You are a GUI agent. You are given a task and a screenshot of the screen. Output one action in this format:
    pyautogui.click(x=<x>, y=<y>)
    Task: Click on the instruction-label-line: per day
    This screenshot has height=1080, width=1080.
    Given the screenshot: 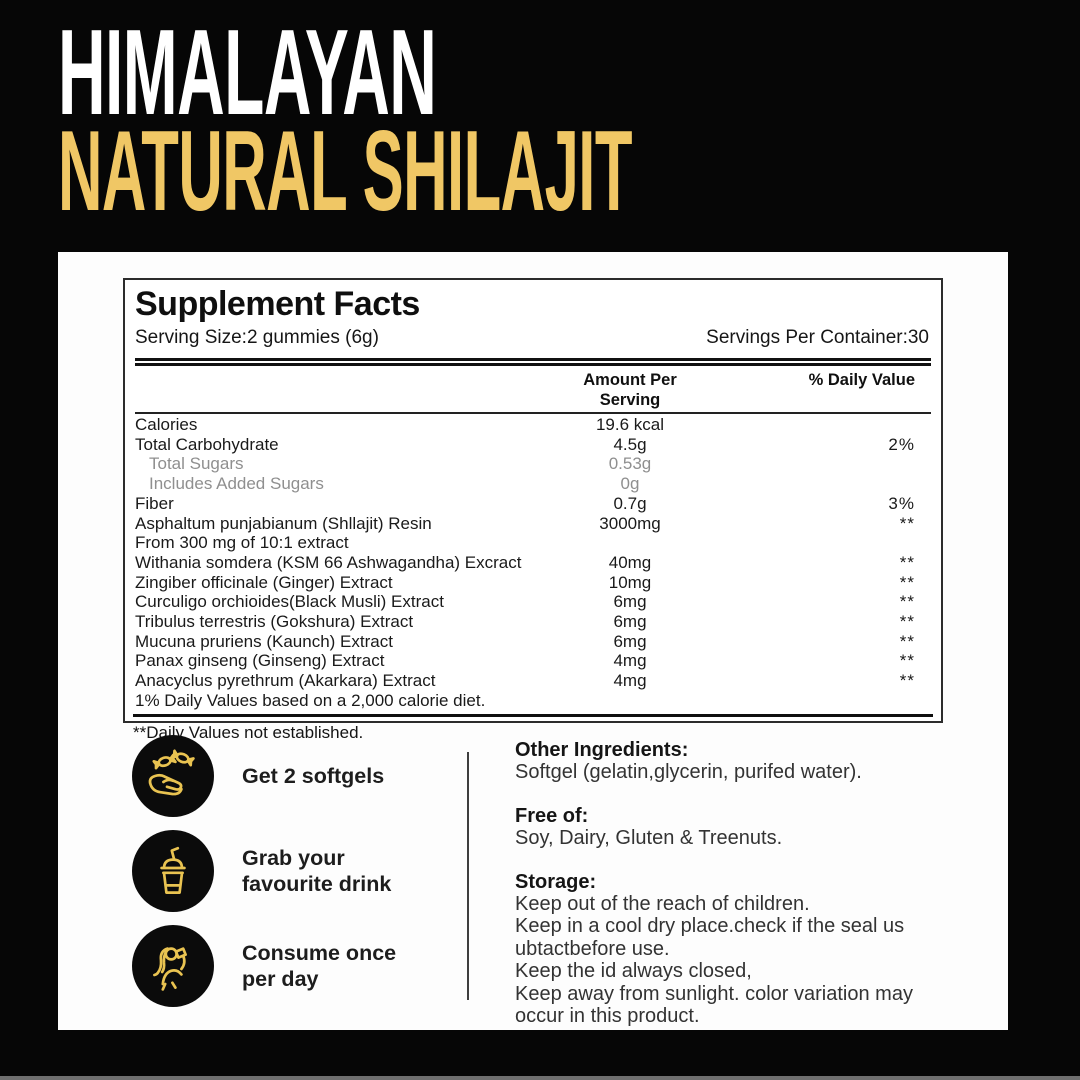 What is the action you would take?
    pyautogui.click(x=280, y=979)
    